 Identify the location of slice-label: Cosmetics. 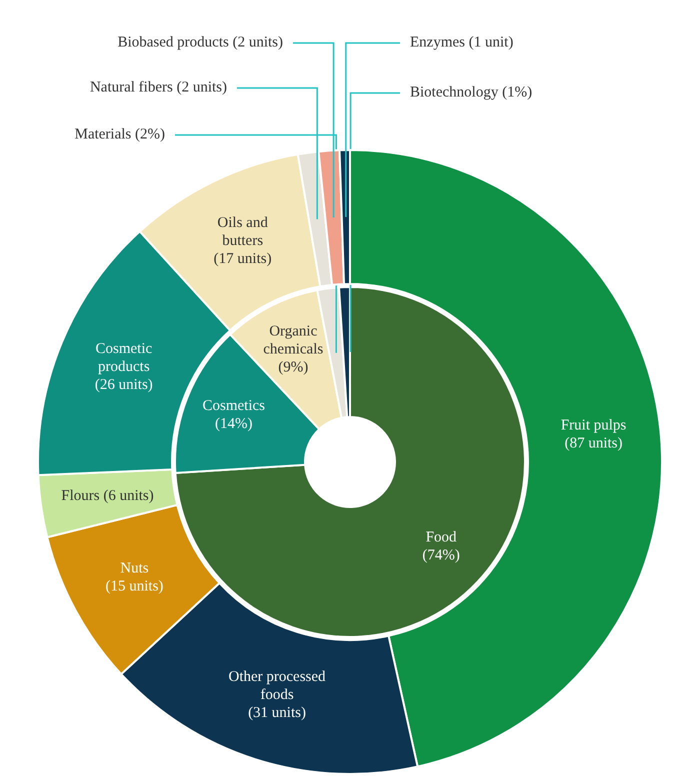
(234, 406).